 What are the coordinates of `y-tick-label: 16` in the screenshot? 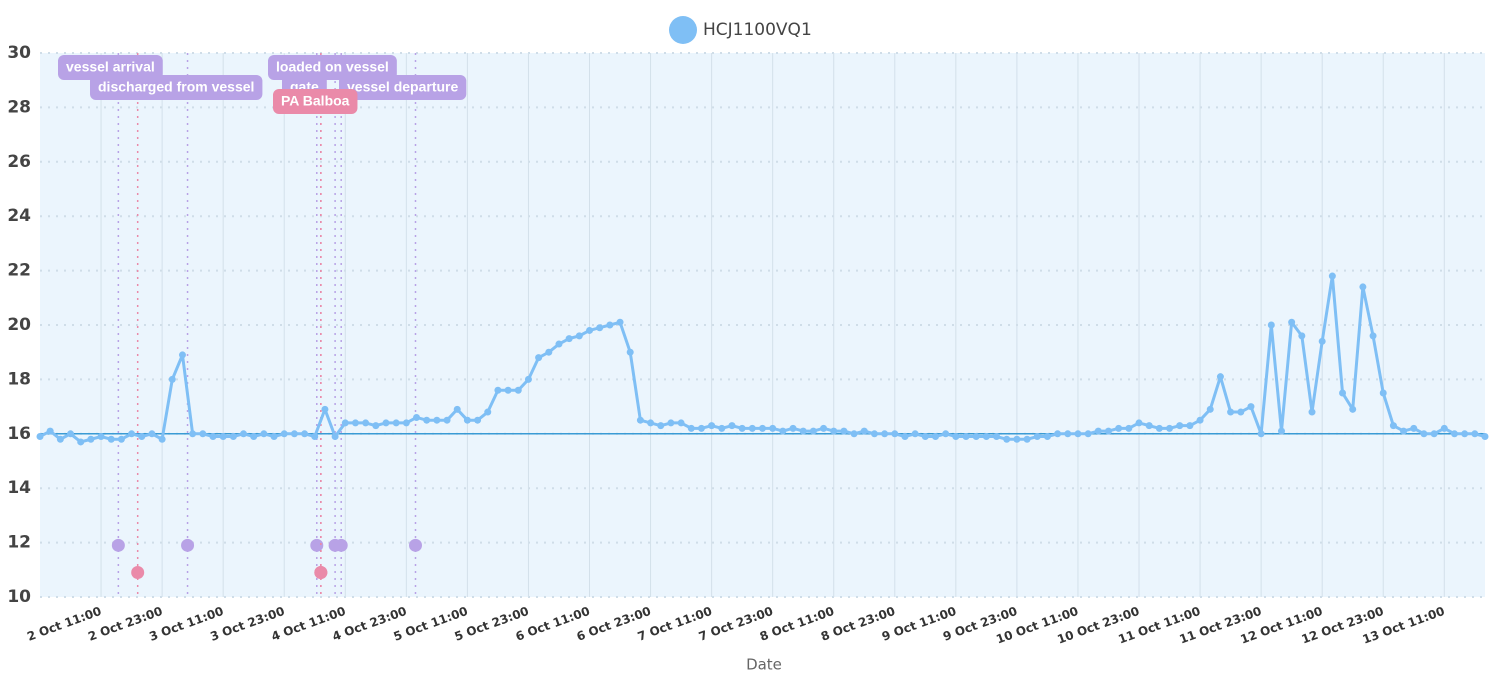 It's located at (19, 434).